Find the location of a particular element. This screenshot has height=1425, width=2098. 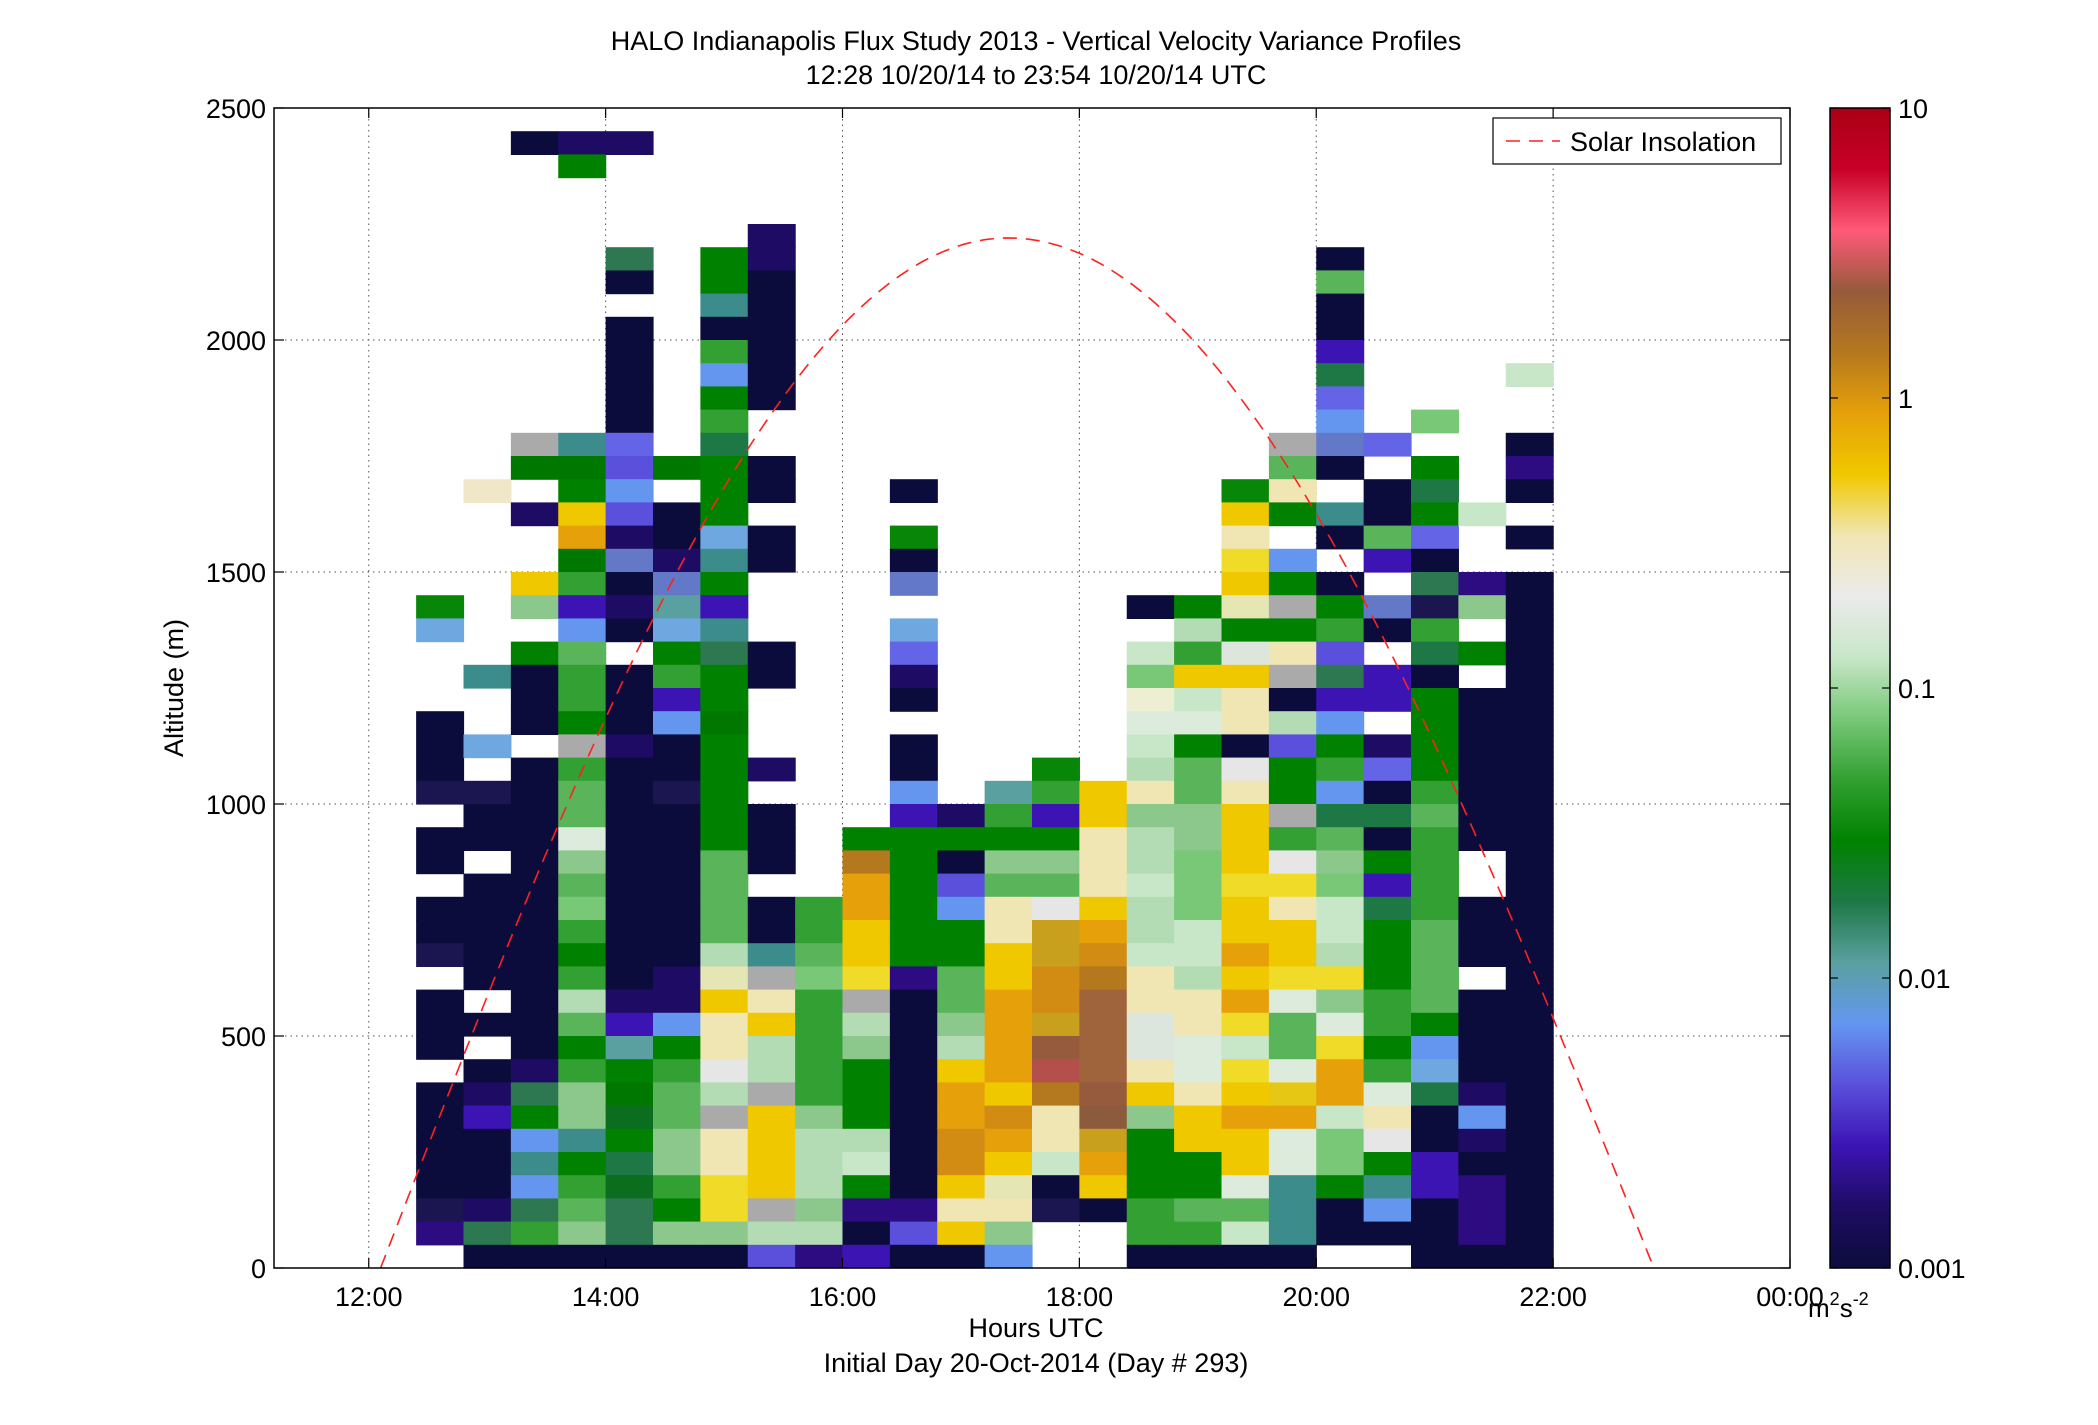

colorbar-tick-label: 0.1 is located at coordinates (1917, 689).